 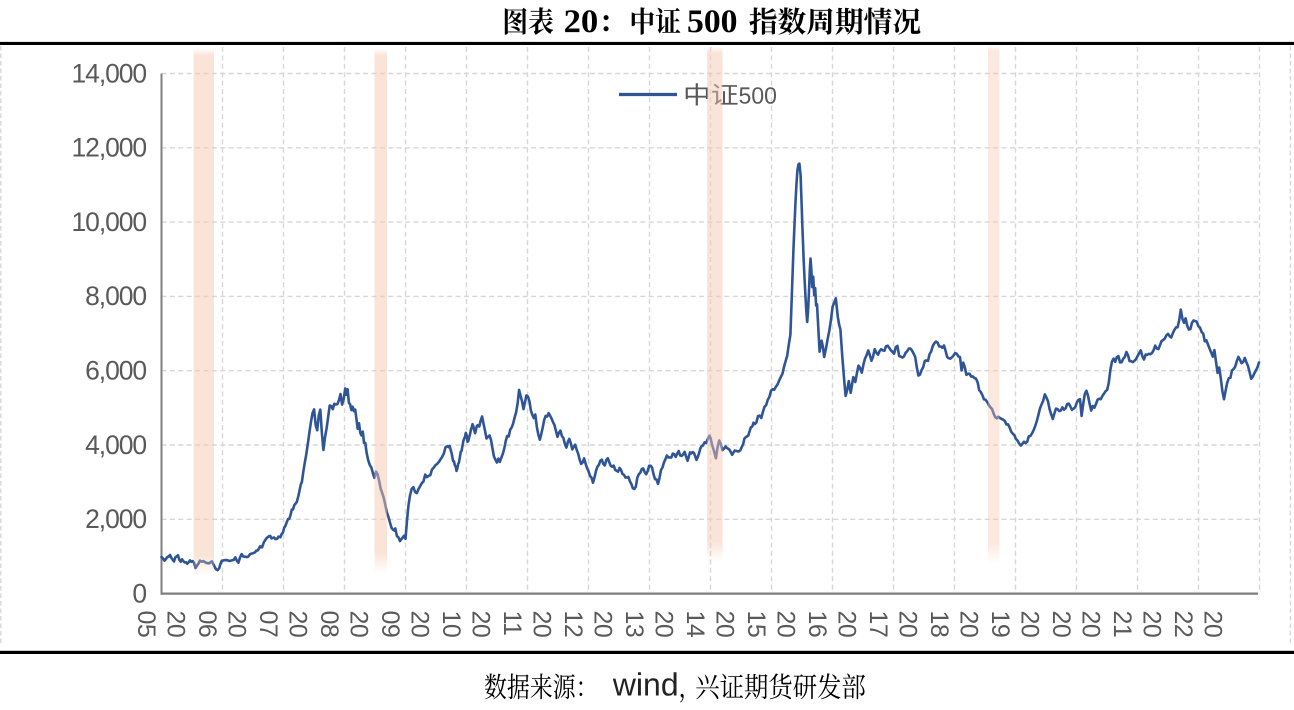 What do you see at coordinates (109, 148) in the screenshot?
I see `svg-text: 12,000` at bounding box center [109, 148].